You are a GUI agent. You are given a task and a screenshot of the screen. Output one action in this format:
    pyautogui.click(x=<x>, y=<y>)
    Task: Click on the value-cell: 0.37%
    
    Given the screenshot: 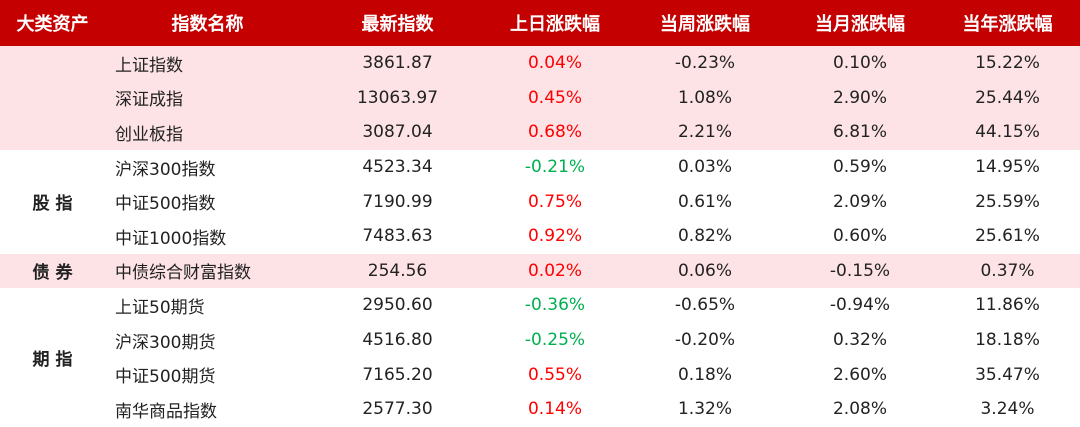 What is the action you would take?
    pyautogui.click(x=1007, y=270)
    